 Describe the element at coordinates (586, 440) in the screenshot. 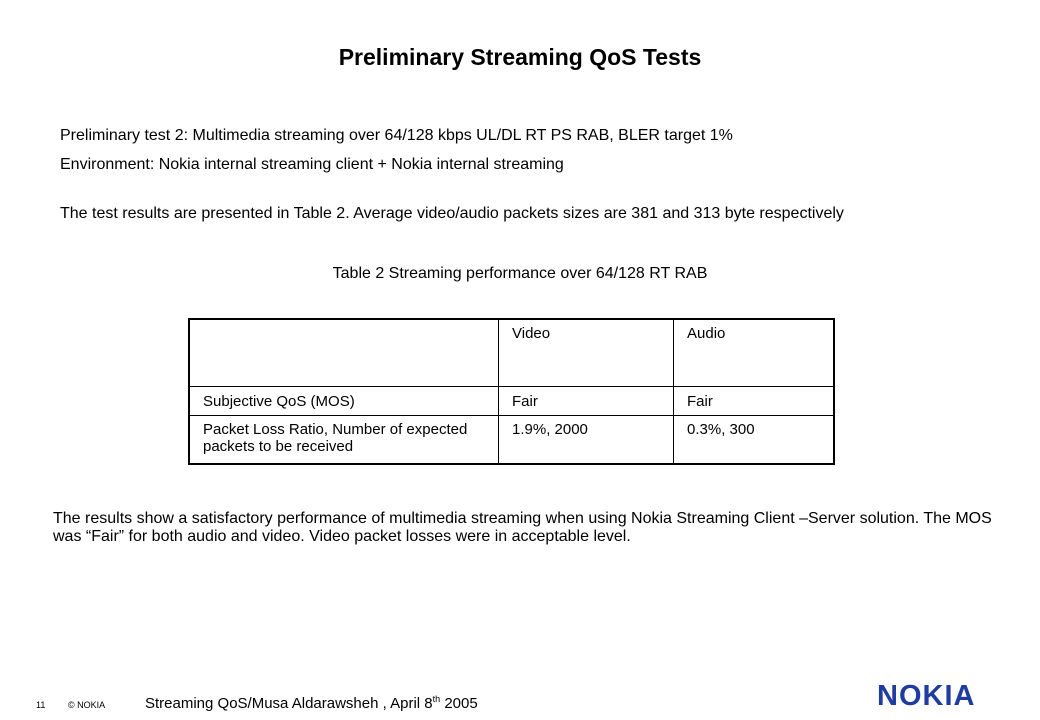

I see `cell-loss-video: 1.9%, 2000` at that location.